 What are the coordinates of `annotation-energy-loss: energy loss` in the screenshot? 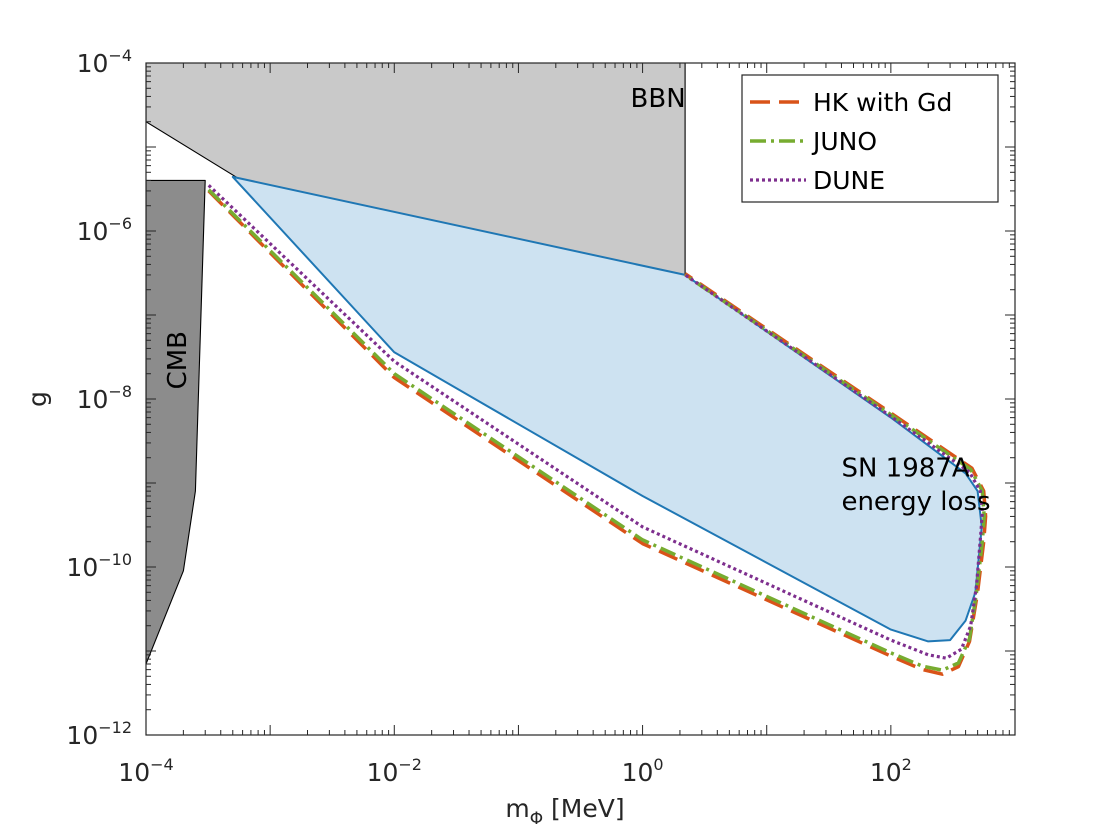 It's located at (915, 502).